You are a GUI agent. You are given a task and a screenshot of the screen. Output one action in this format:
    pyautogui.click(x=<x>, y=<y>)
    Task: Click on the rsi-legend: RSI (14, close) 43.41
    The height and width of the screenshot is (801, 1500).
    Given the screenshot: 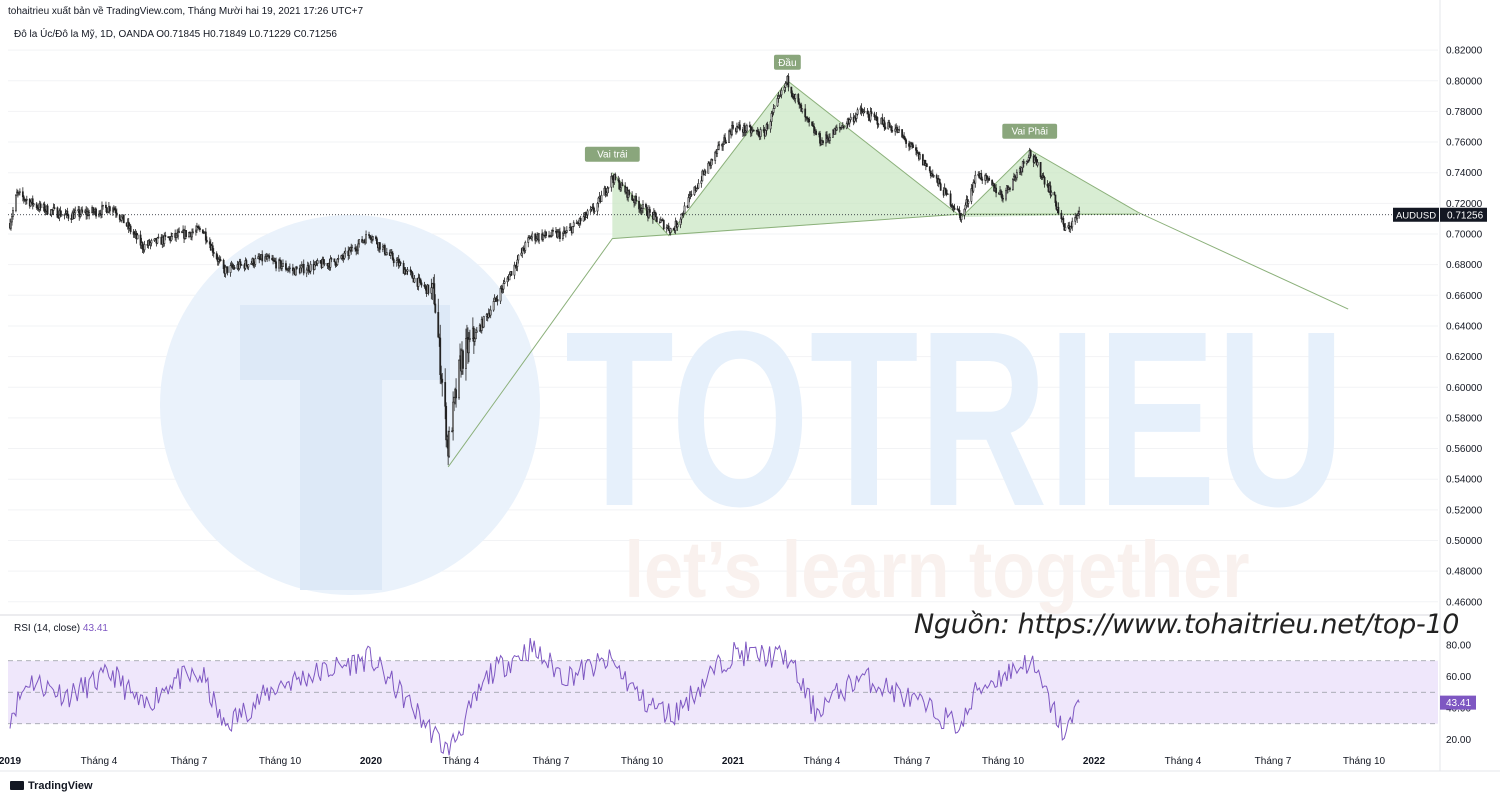 What is the action you would take?
    pyautogui.click(x=61, y=628)
    